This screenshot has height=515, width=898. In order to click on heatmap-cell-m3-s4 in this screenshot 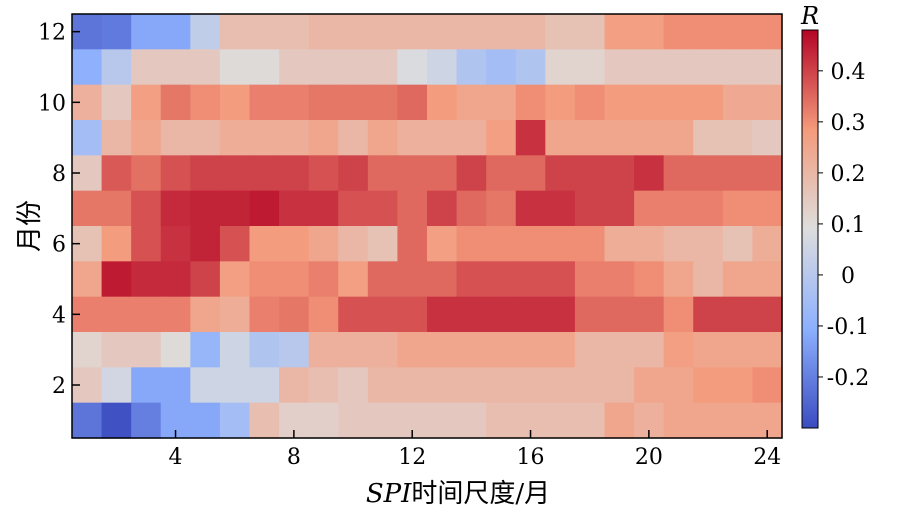, I will do `click(175, 350)`.